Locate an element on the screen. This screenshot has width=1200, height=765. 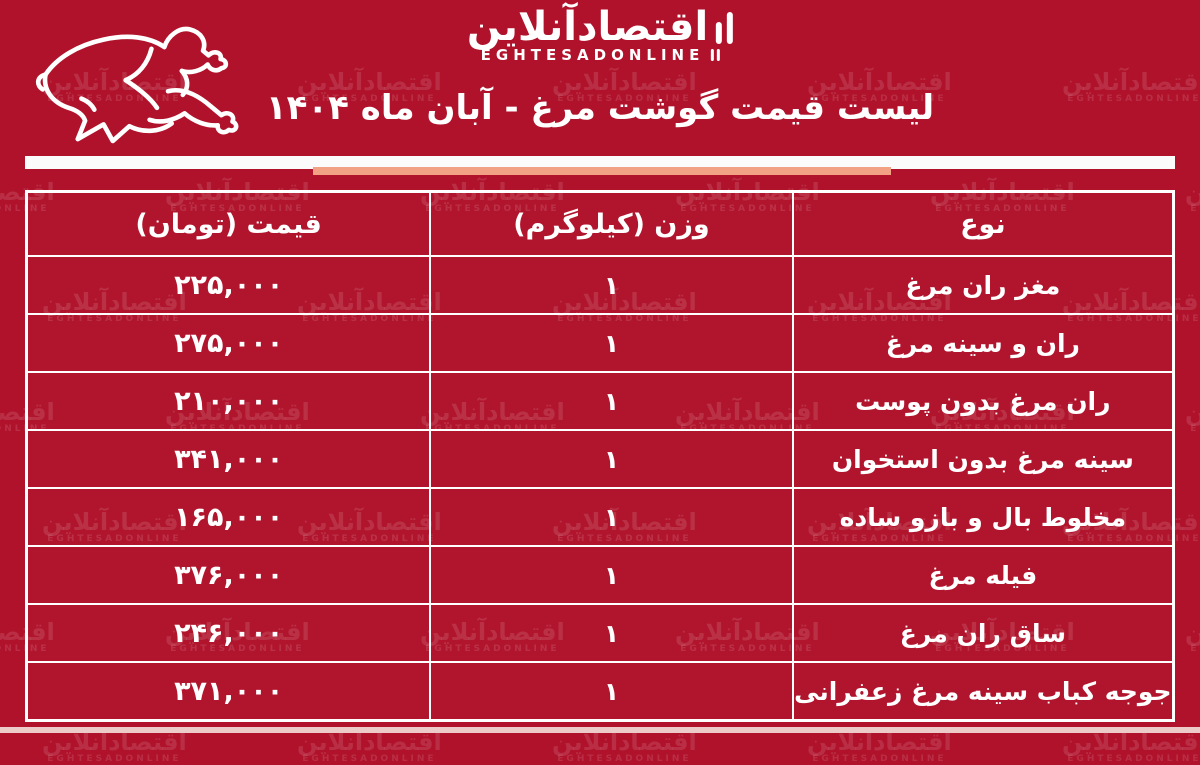
table-row: مغز ران مرغ ۱ ۲۲۵,۰۰۰ is located at coordinates (600, 285).